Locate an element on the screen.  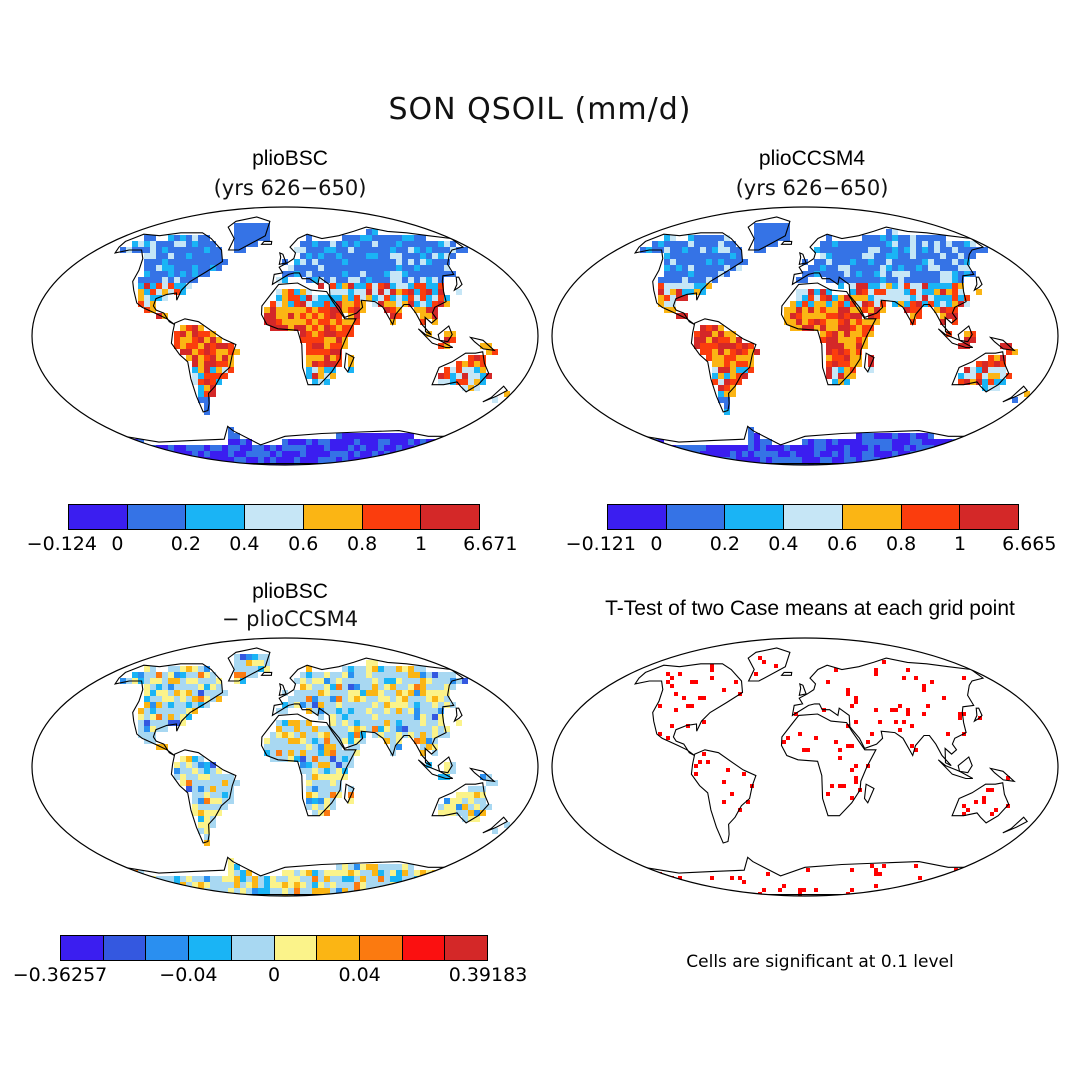
panel-1-subtitle: (yrs 626−650) is located at coordinates (290, 188).